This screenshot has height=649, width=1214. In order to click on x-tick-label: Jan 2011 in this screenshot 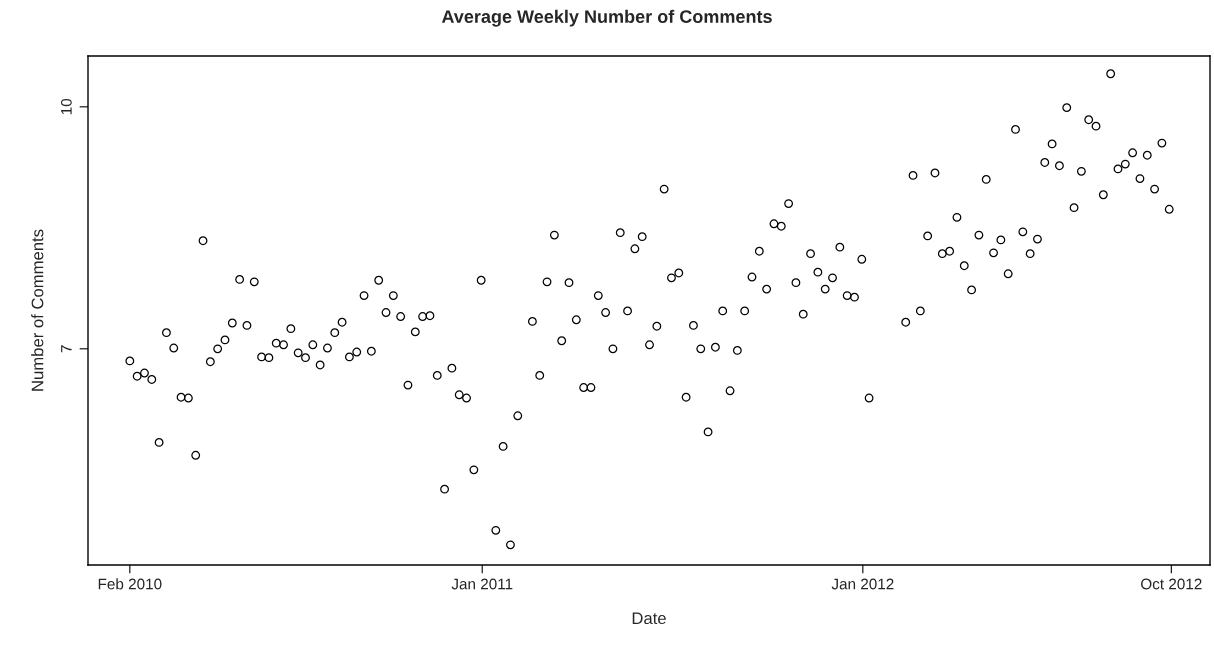, I will do `click(482, 584)`.